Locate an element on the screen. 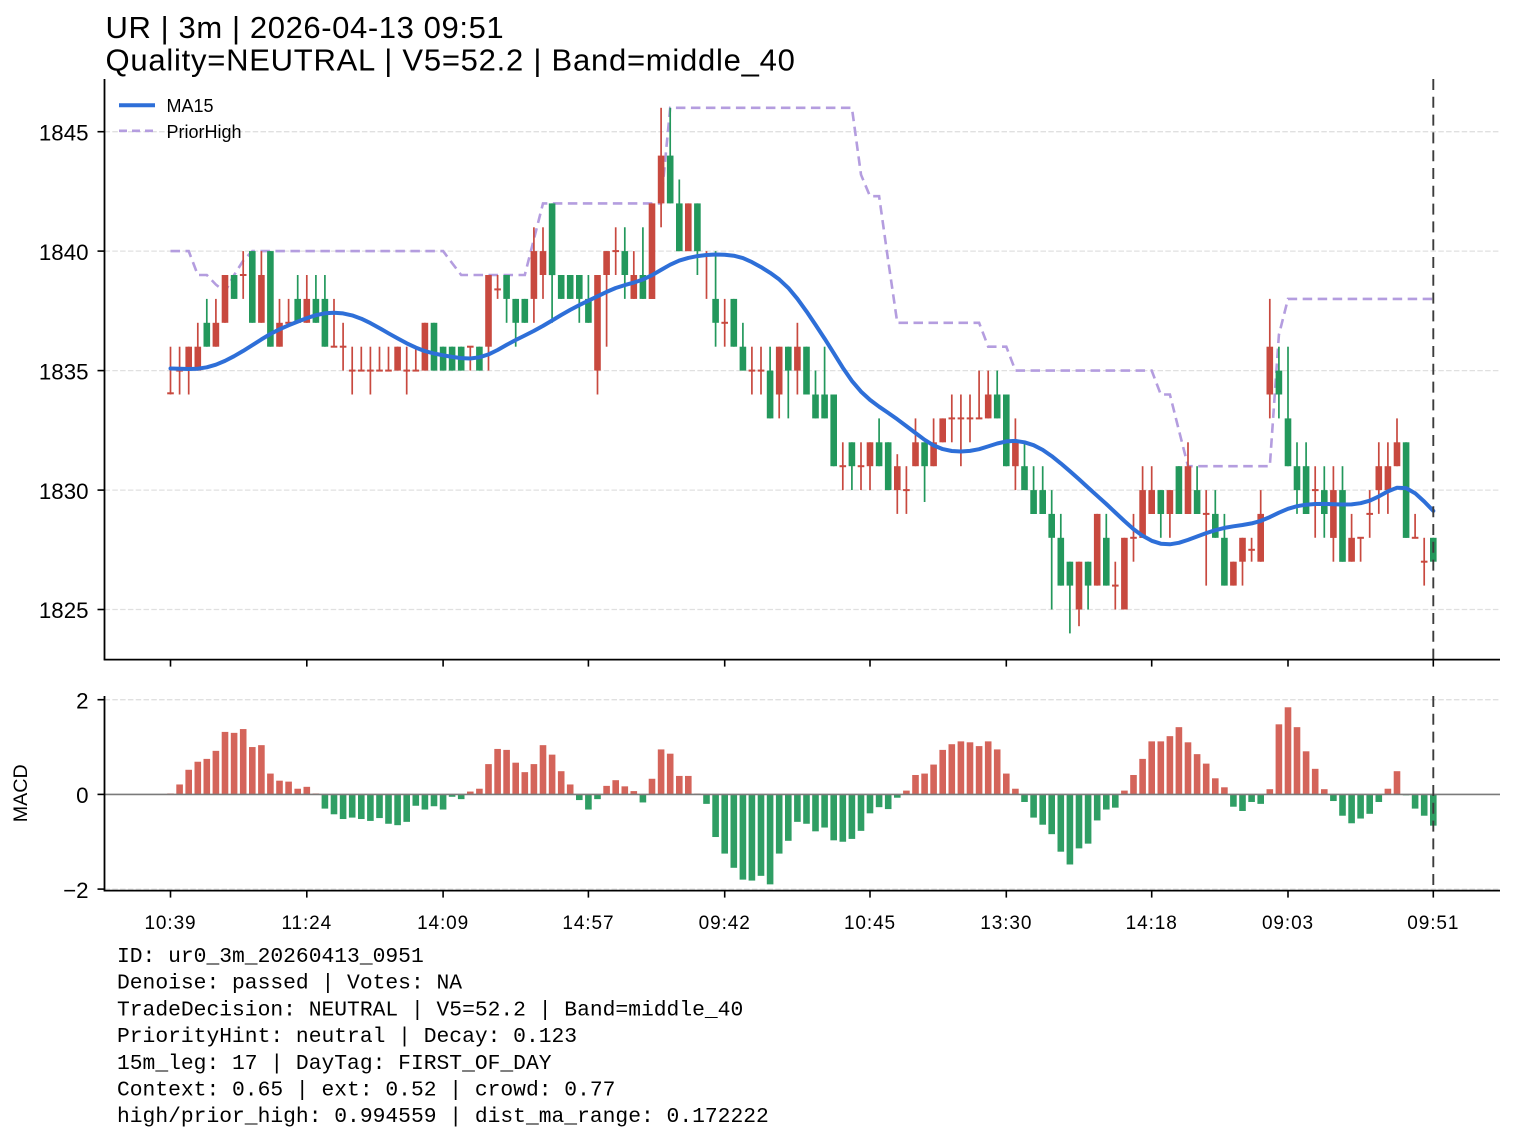 The image size is (1514, 1143). svg-text: 13:30 is located at coordinates (1006, 923).